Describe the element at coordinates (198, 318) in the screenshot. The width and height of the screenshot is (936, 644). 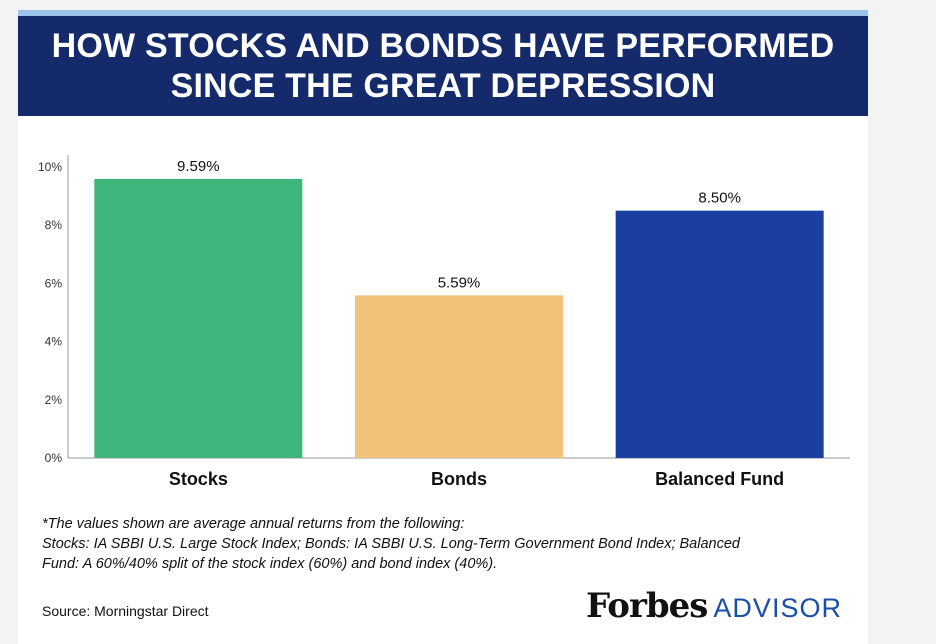
I see `bar-stocks` at that location.